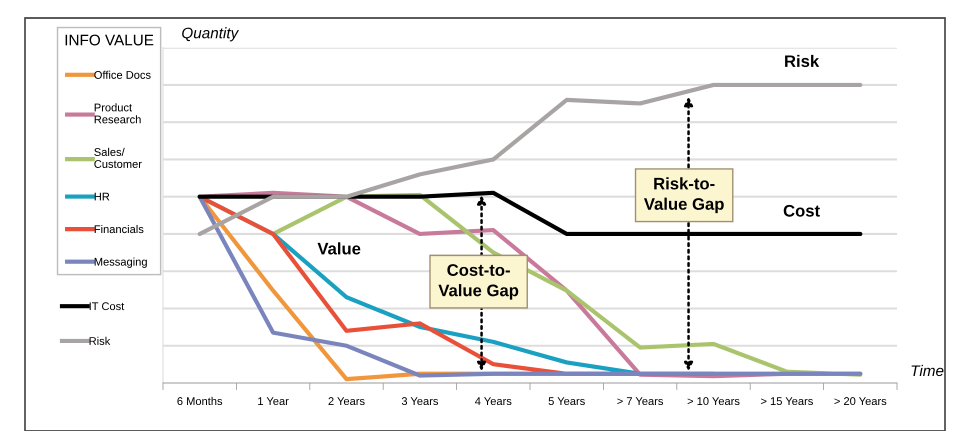 The height and width of the screenshot is (431, 953). Describe the element at coordinates (860, 401) in the screenshot. I see `x-tick-label: > 20 Years` at that location.